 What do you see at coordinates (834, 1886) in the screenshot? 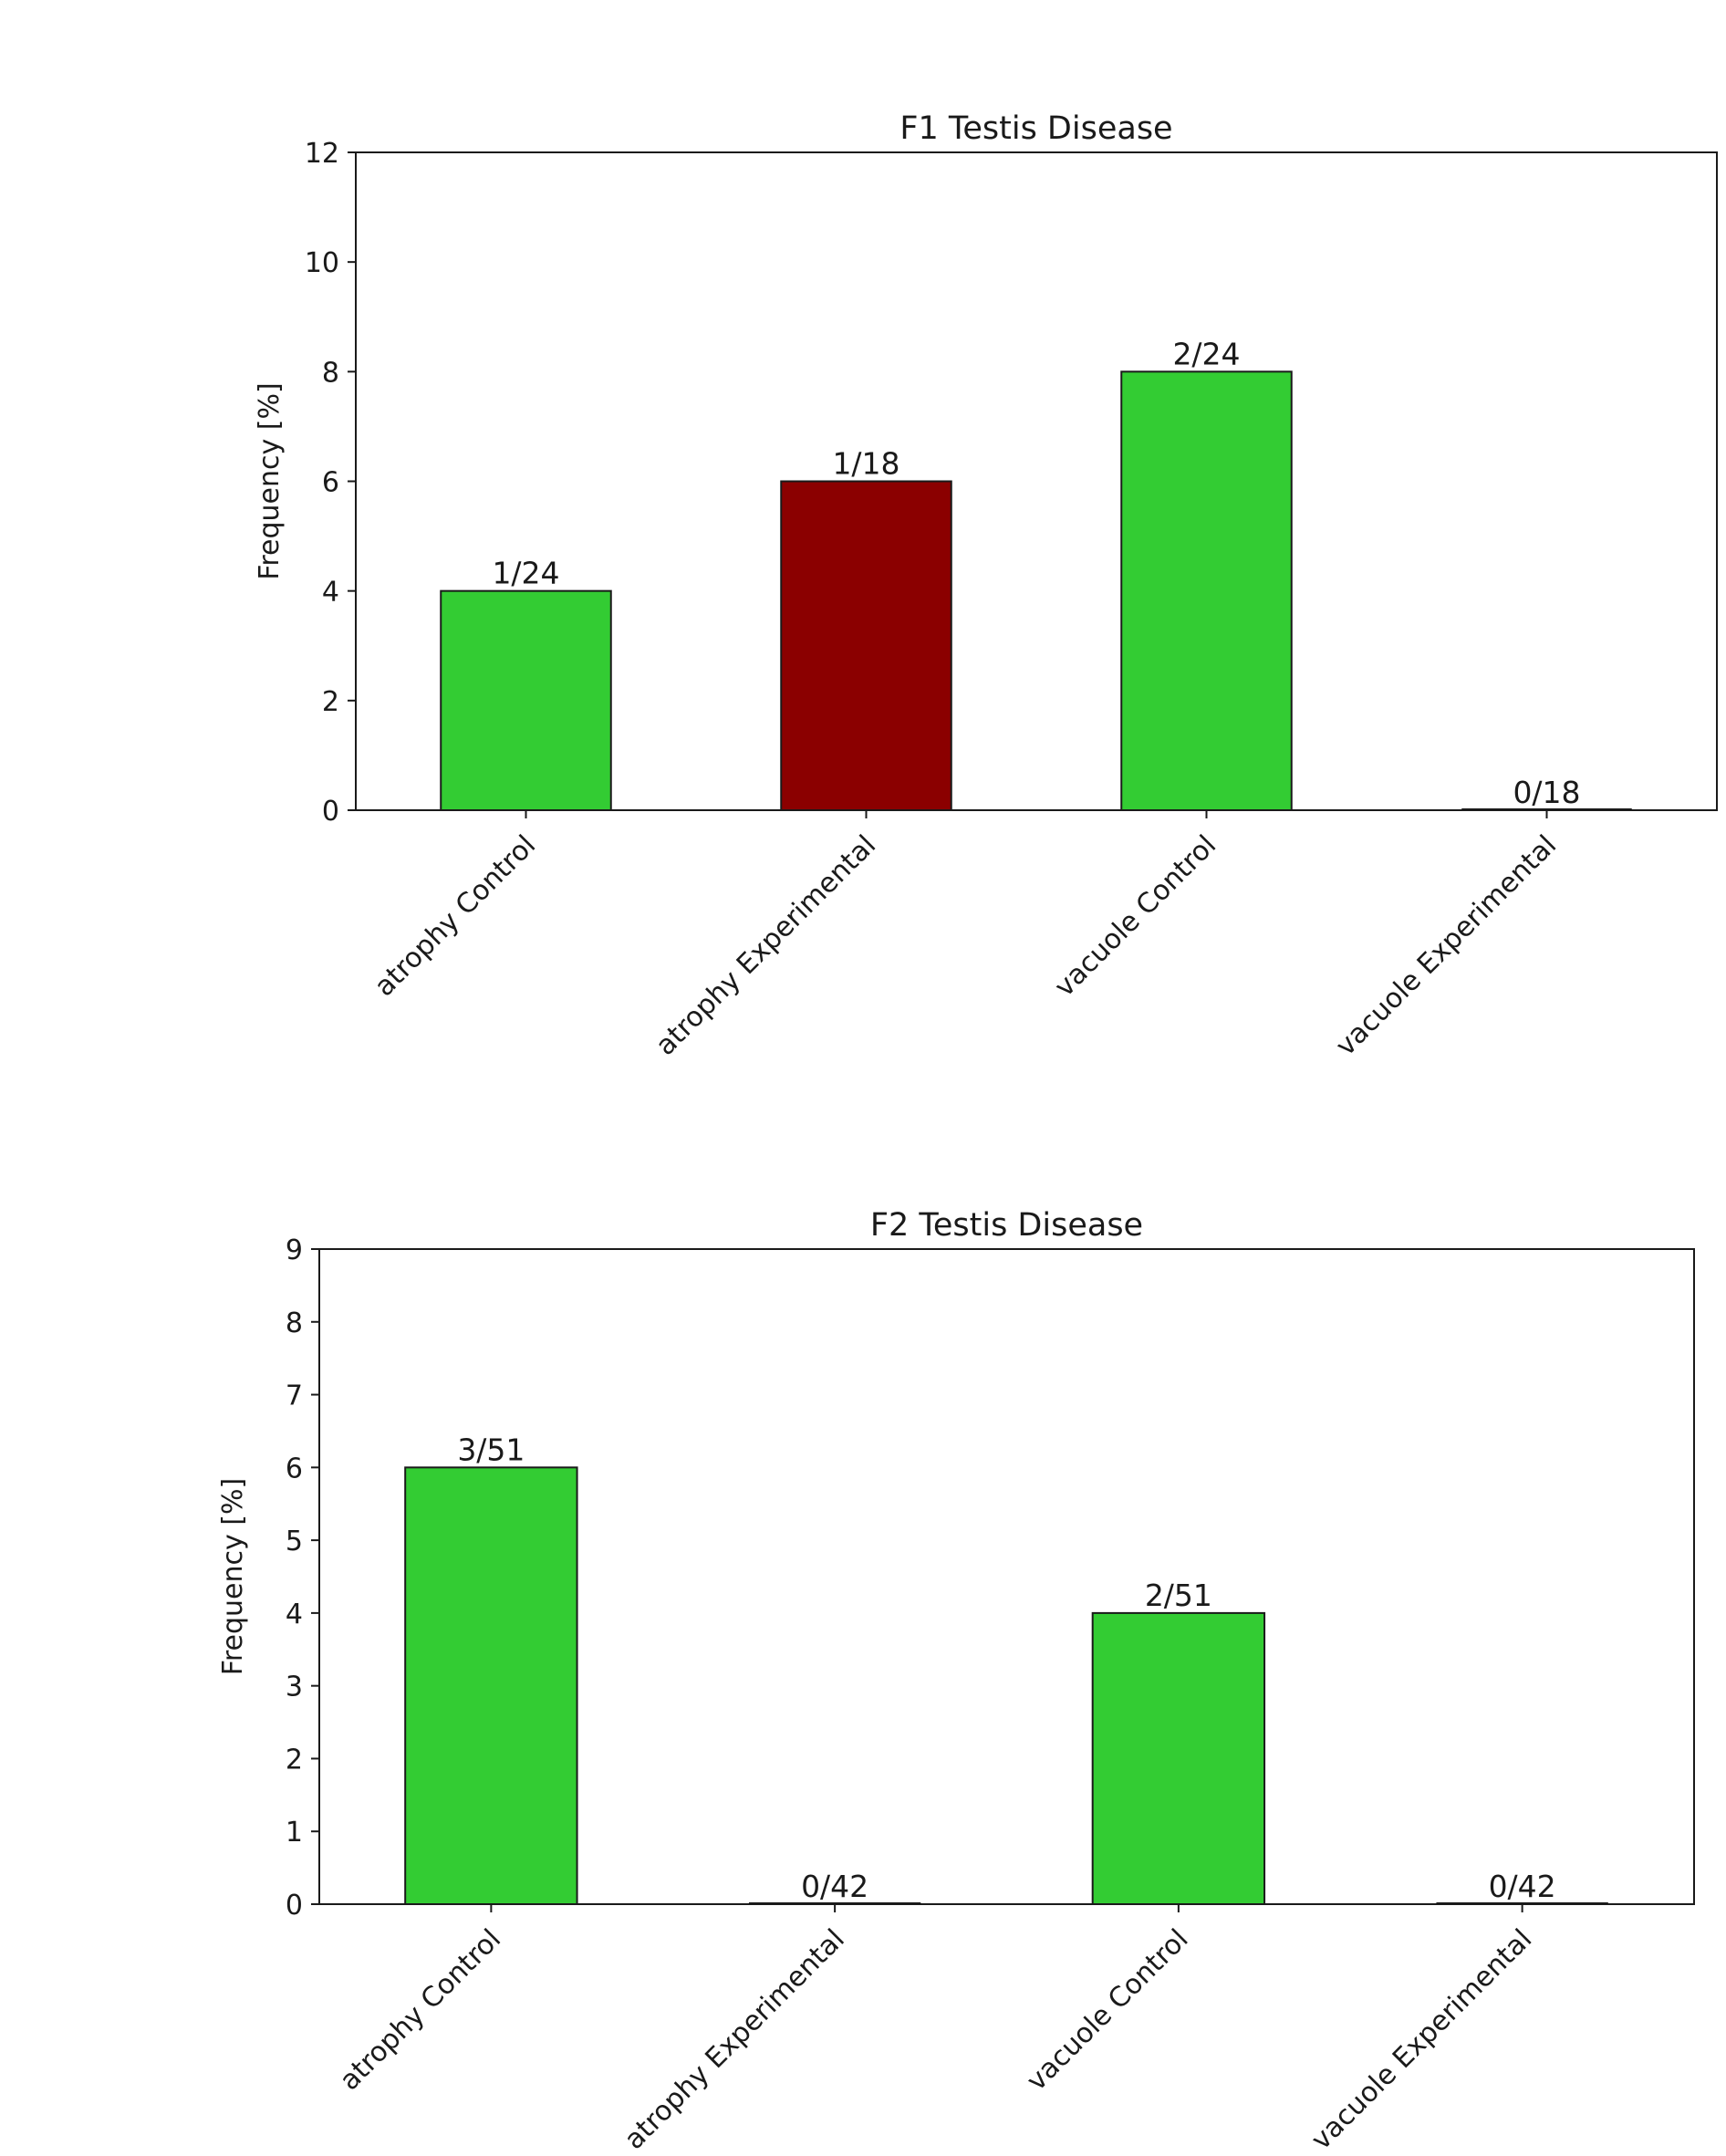
I see `data-label-2: 0/42` at bounding box center [834, 1886].